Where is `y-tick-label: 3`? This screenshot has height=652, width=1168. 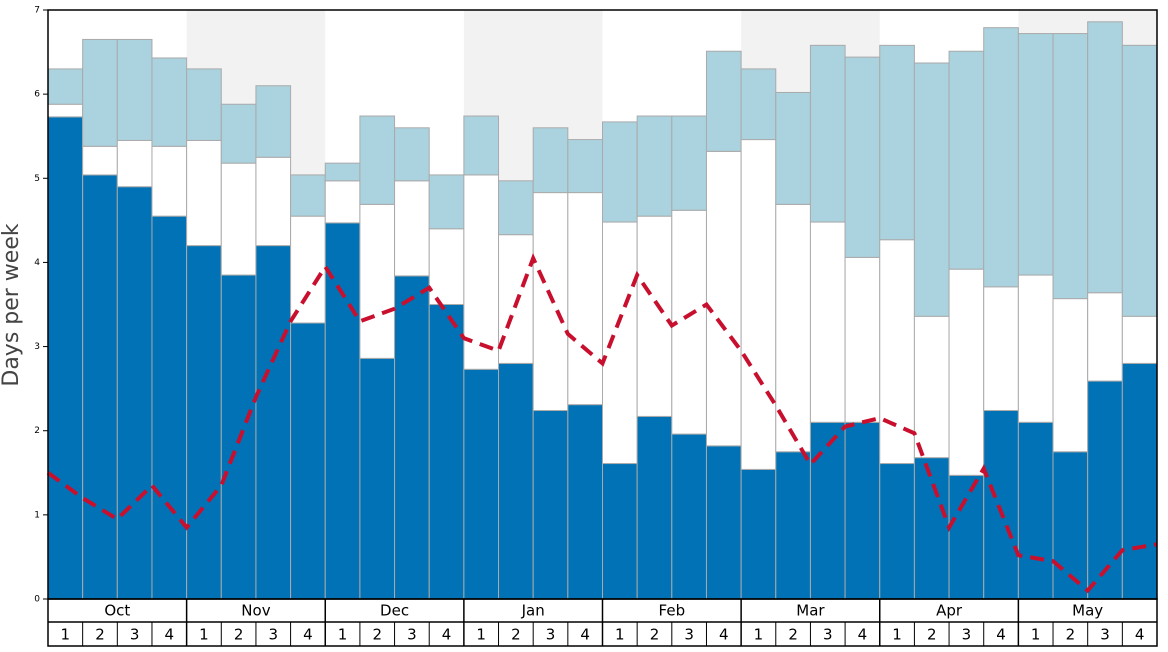
y-tick-label: 3 is located at coordinates (37, 347).